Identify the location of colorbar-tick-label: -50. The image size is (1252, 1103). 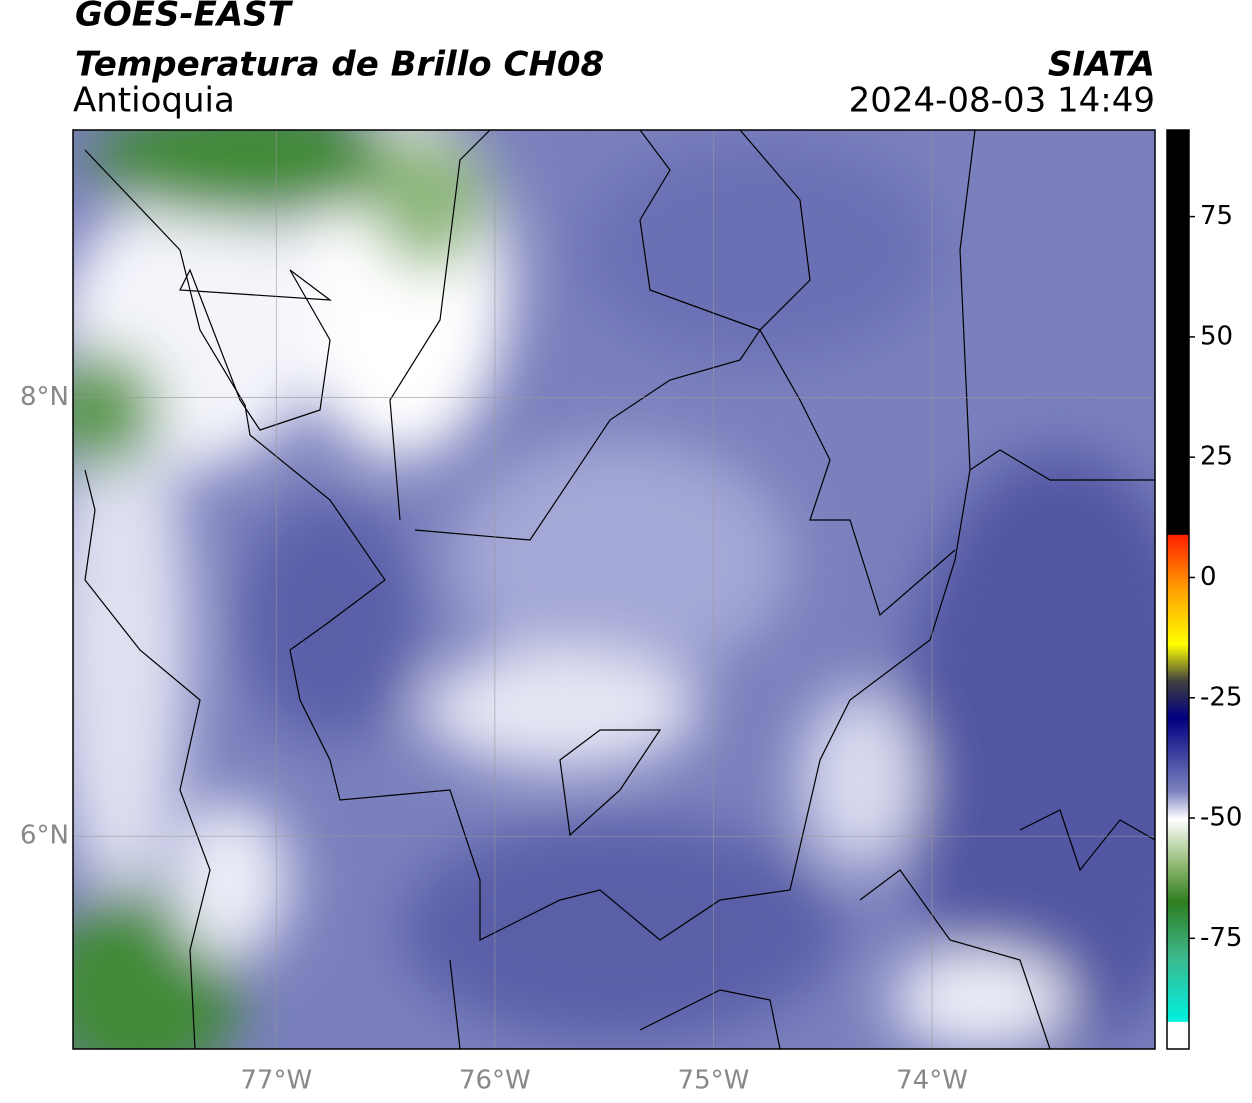
(1221, 818).